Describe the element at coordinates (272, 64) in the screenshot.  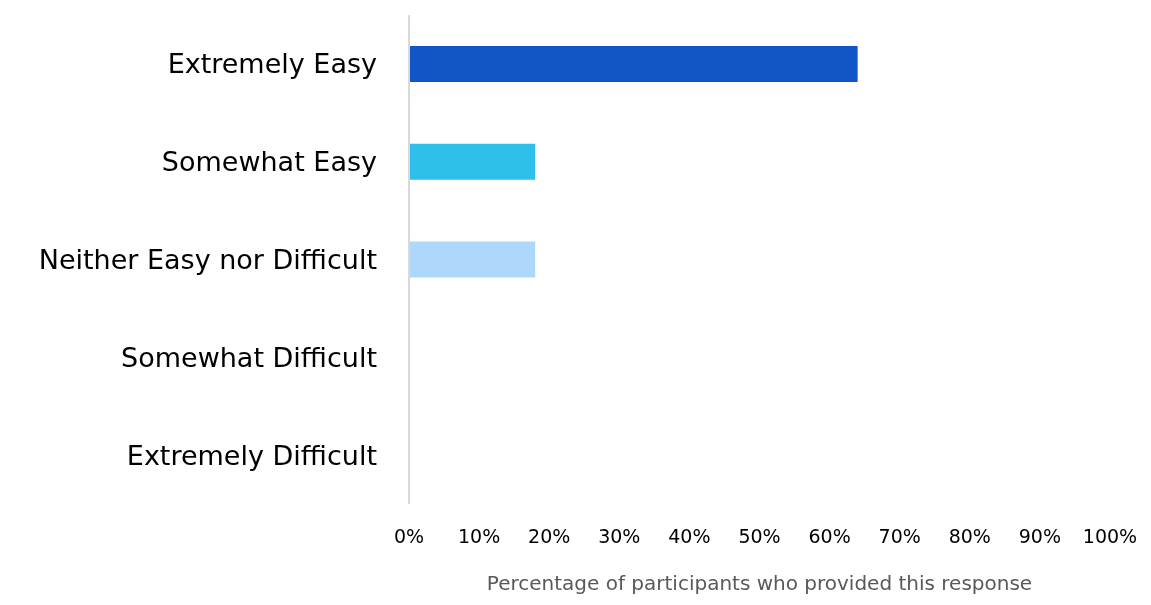
I see `y-tick-label: Extremely Easy` at that location.